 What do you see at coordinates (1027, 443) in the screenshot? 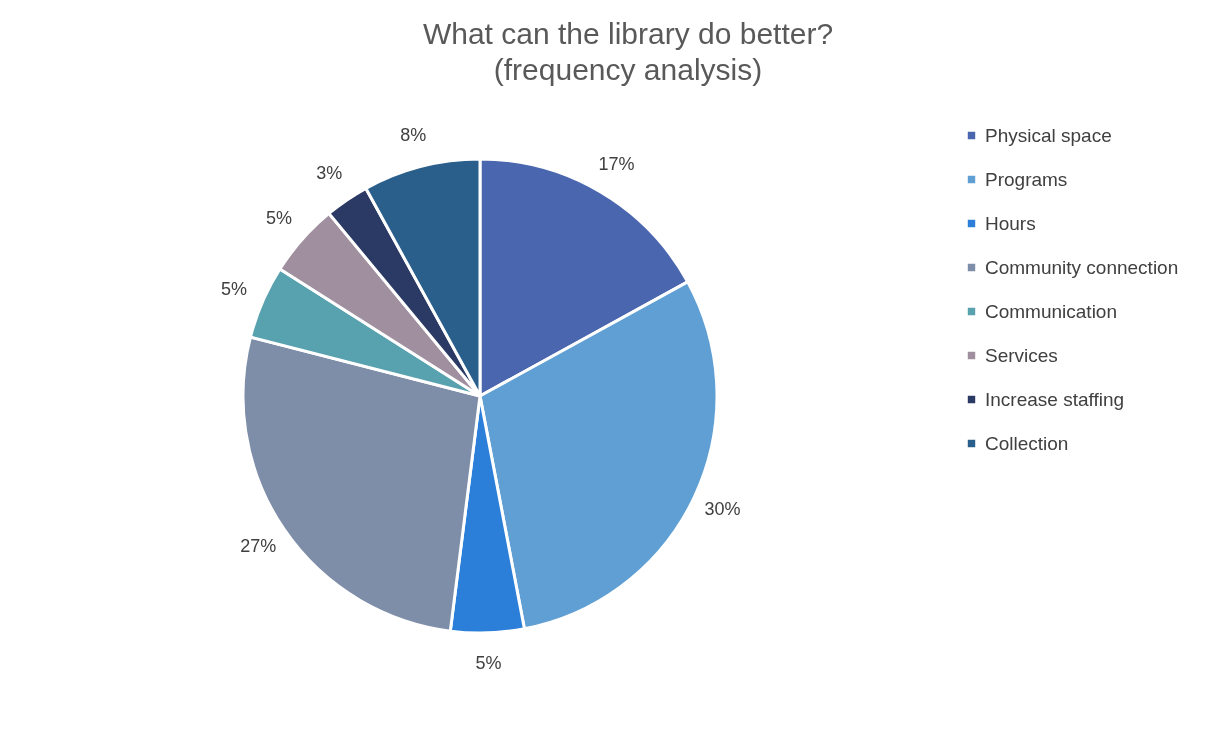
I see `legend-label: Collection` at bounding box center [1027, 443].